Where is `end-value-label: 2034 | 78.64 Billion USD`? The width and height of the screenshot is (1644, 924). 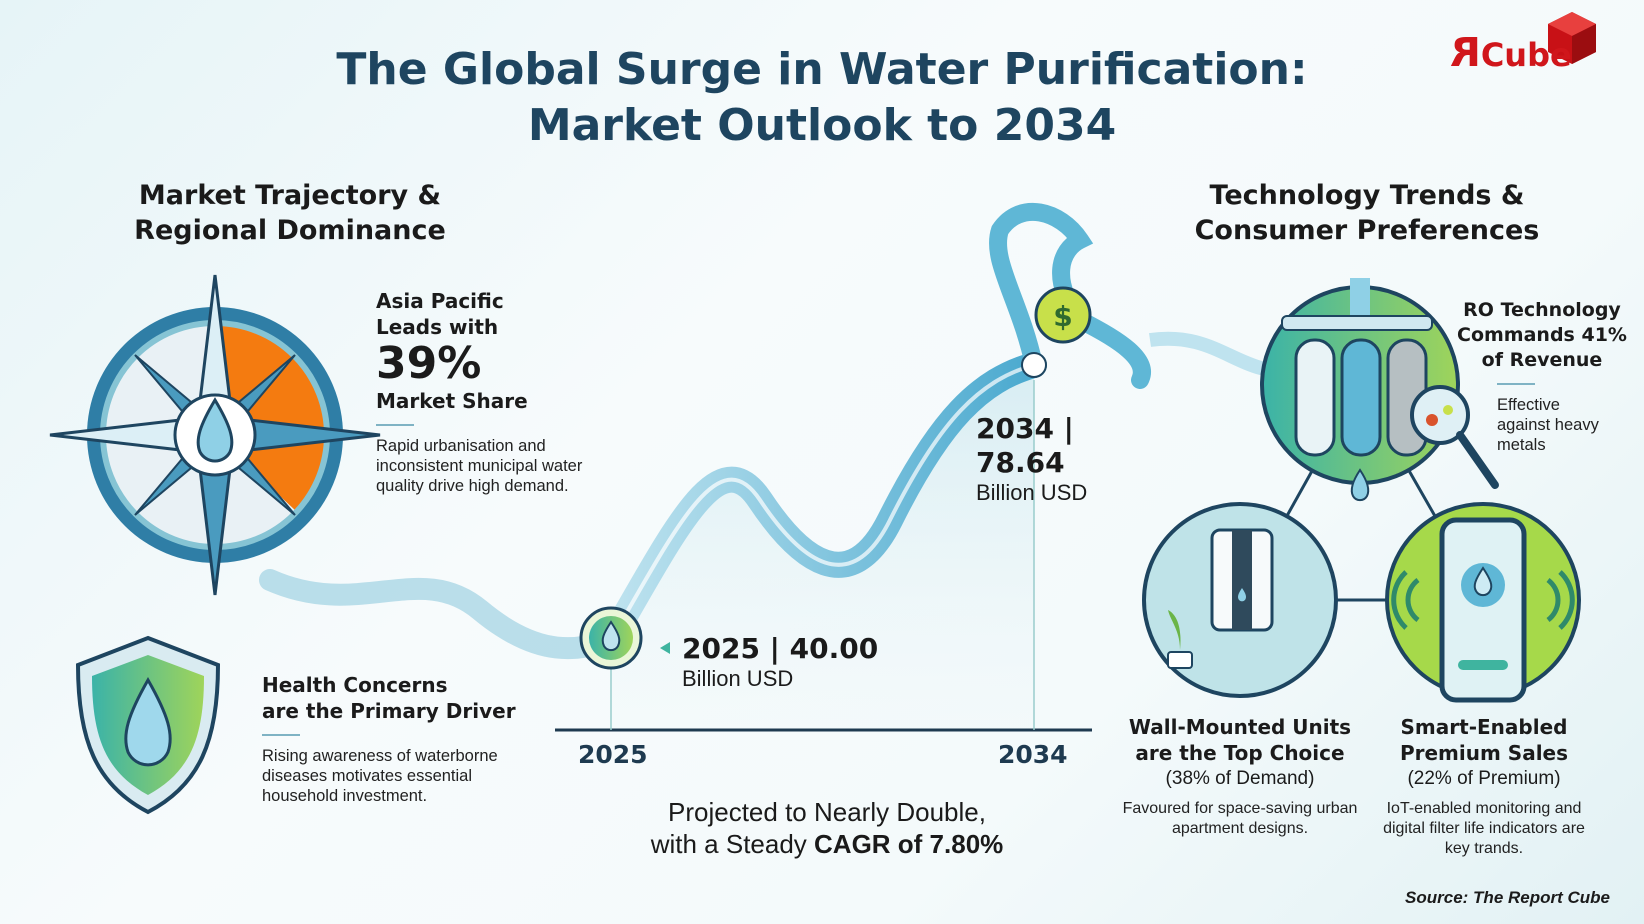
end-value-label: 2034 | 78.64 Billion USD is located at coordinates (1032, 458).